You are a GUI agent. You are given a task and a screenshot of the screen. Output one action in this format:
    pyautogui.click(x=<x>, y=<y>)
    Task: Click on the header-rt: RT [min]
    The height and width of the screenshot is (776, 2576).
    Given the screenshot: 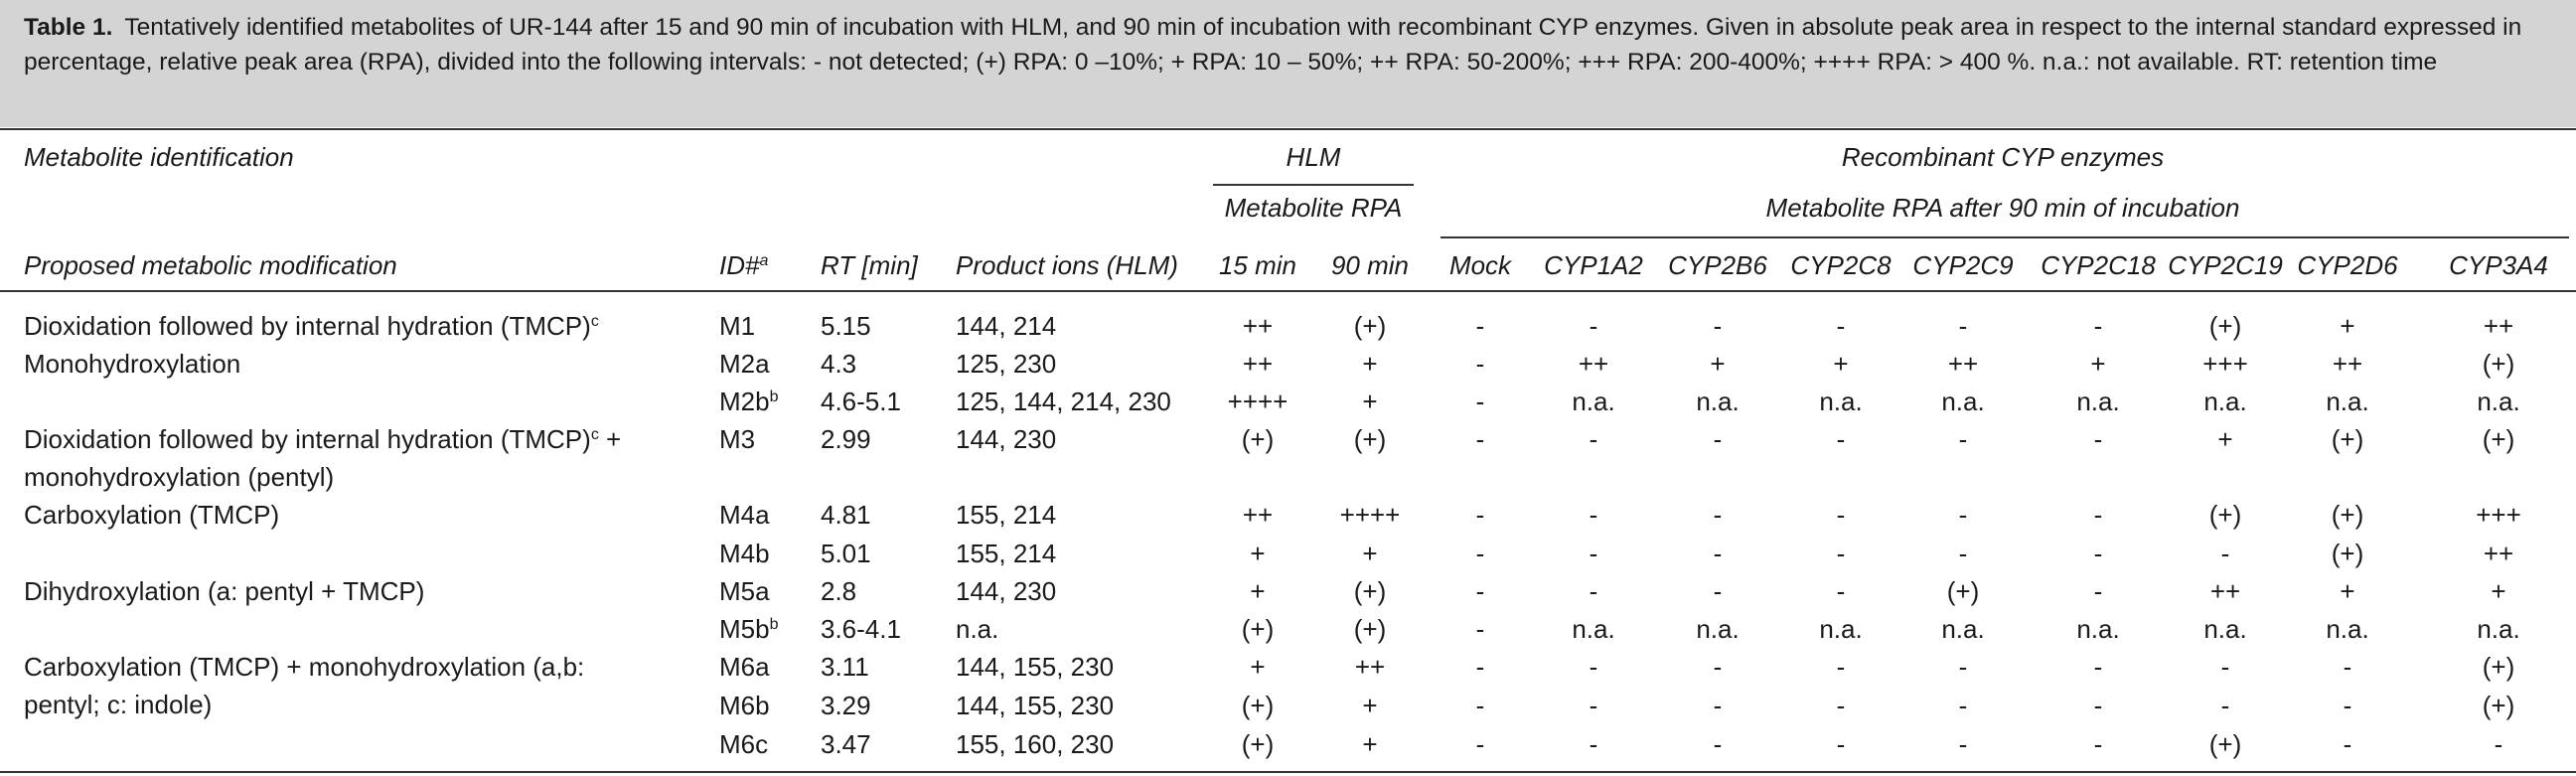 What is the action you would take?
    pyautogui.click(x=869, y=265)
    